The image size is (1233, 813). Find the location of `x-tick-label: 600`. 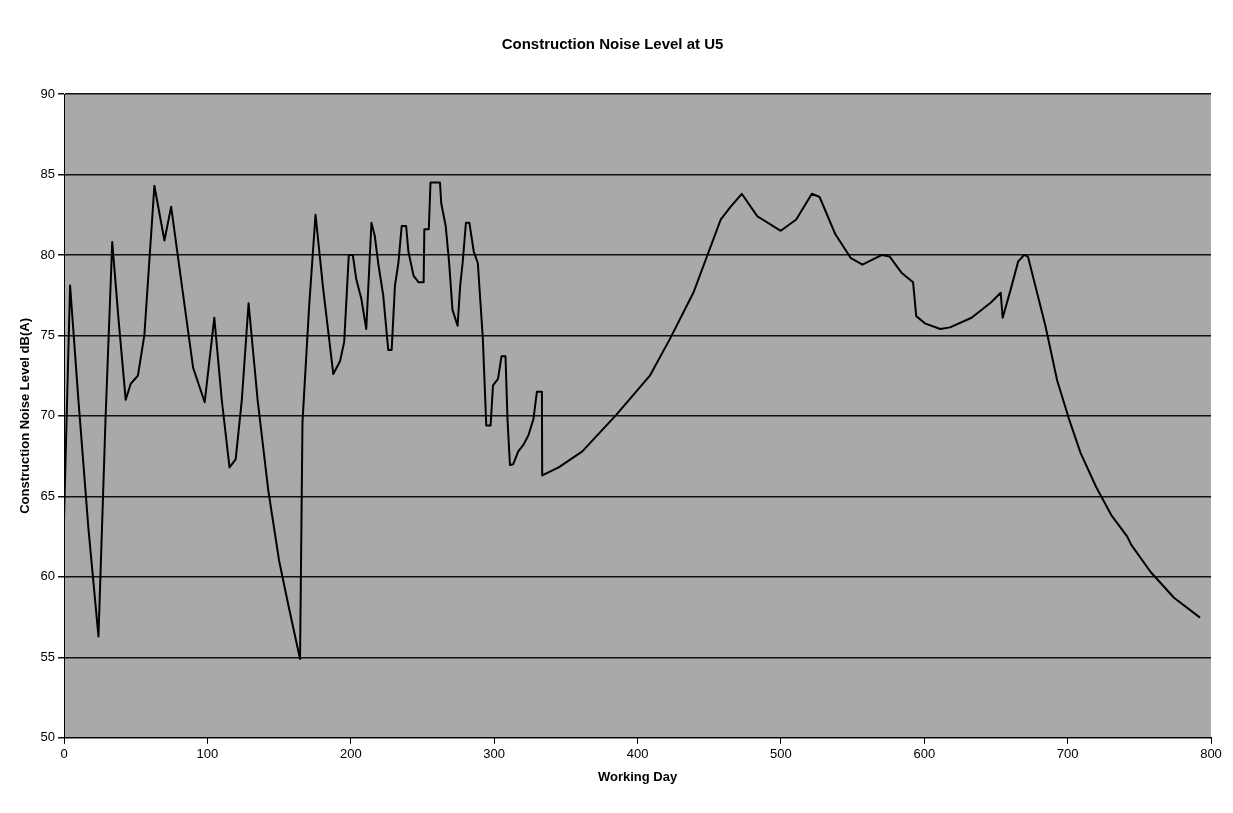

x-tick-label: 600 is located at coordinates (924, 754).